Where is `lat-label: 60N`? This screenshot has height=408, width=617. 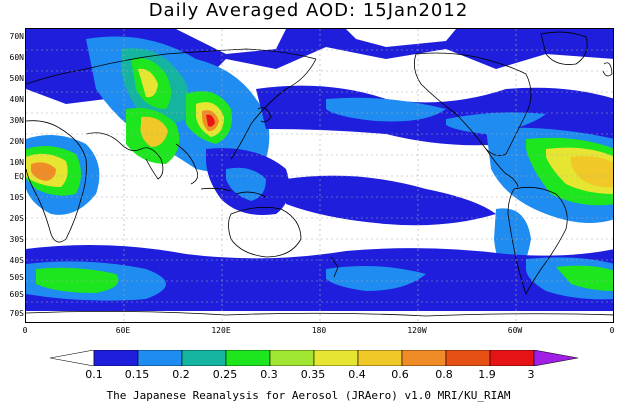 lat-label: 60N is located at coordinates (16, 57).